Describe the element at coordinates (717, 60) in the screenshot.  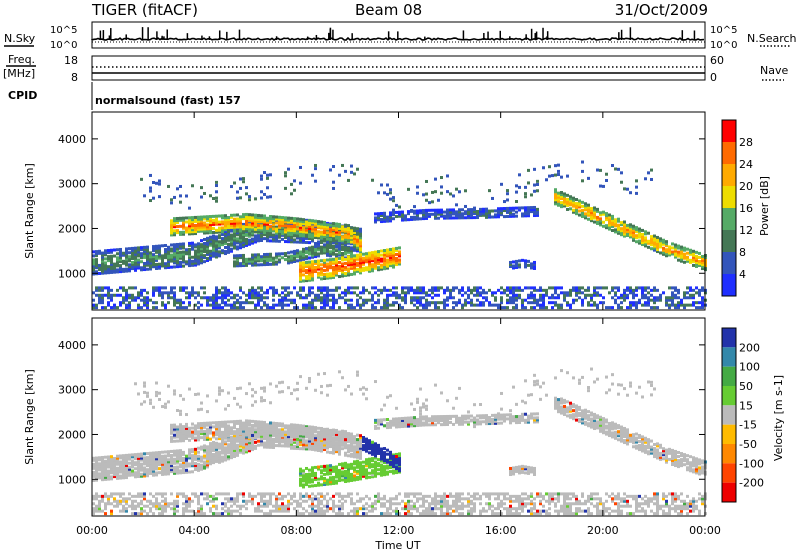
I see `nave-tick-60: 60` at that location.